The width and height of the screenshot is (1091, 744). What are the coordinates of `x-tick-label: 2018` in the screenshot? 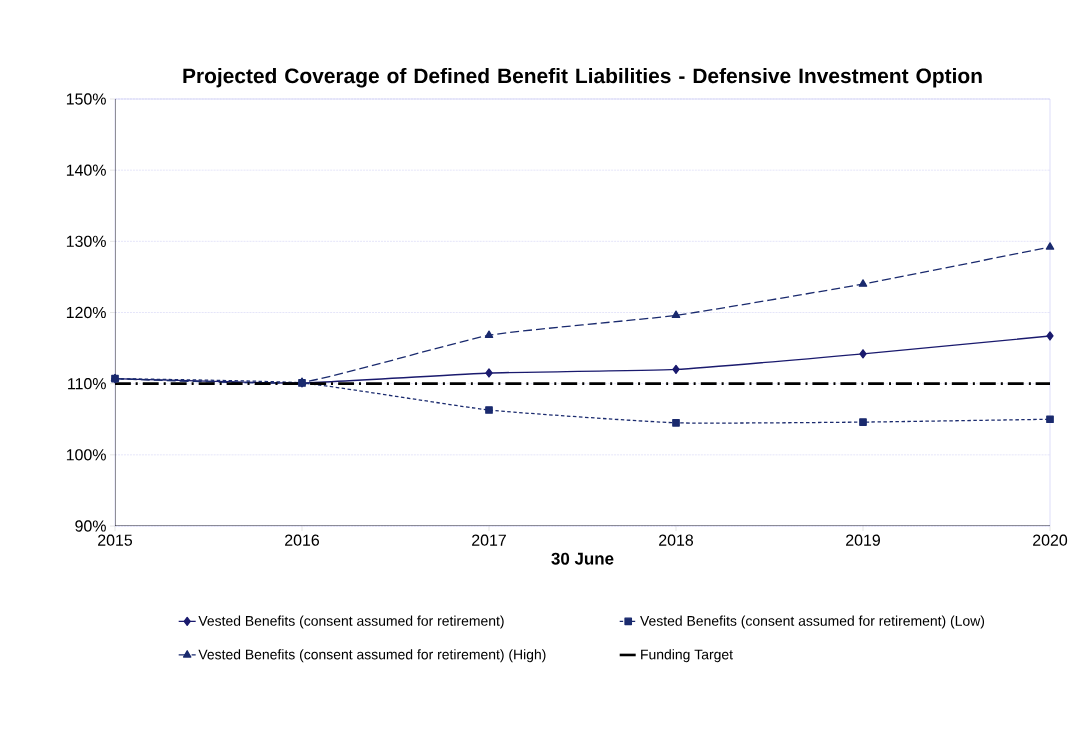 It's located at (676, 540).